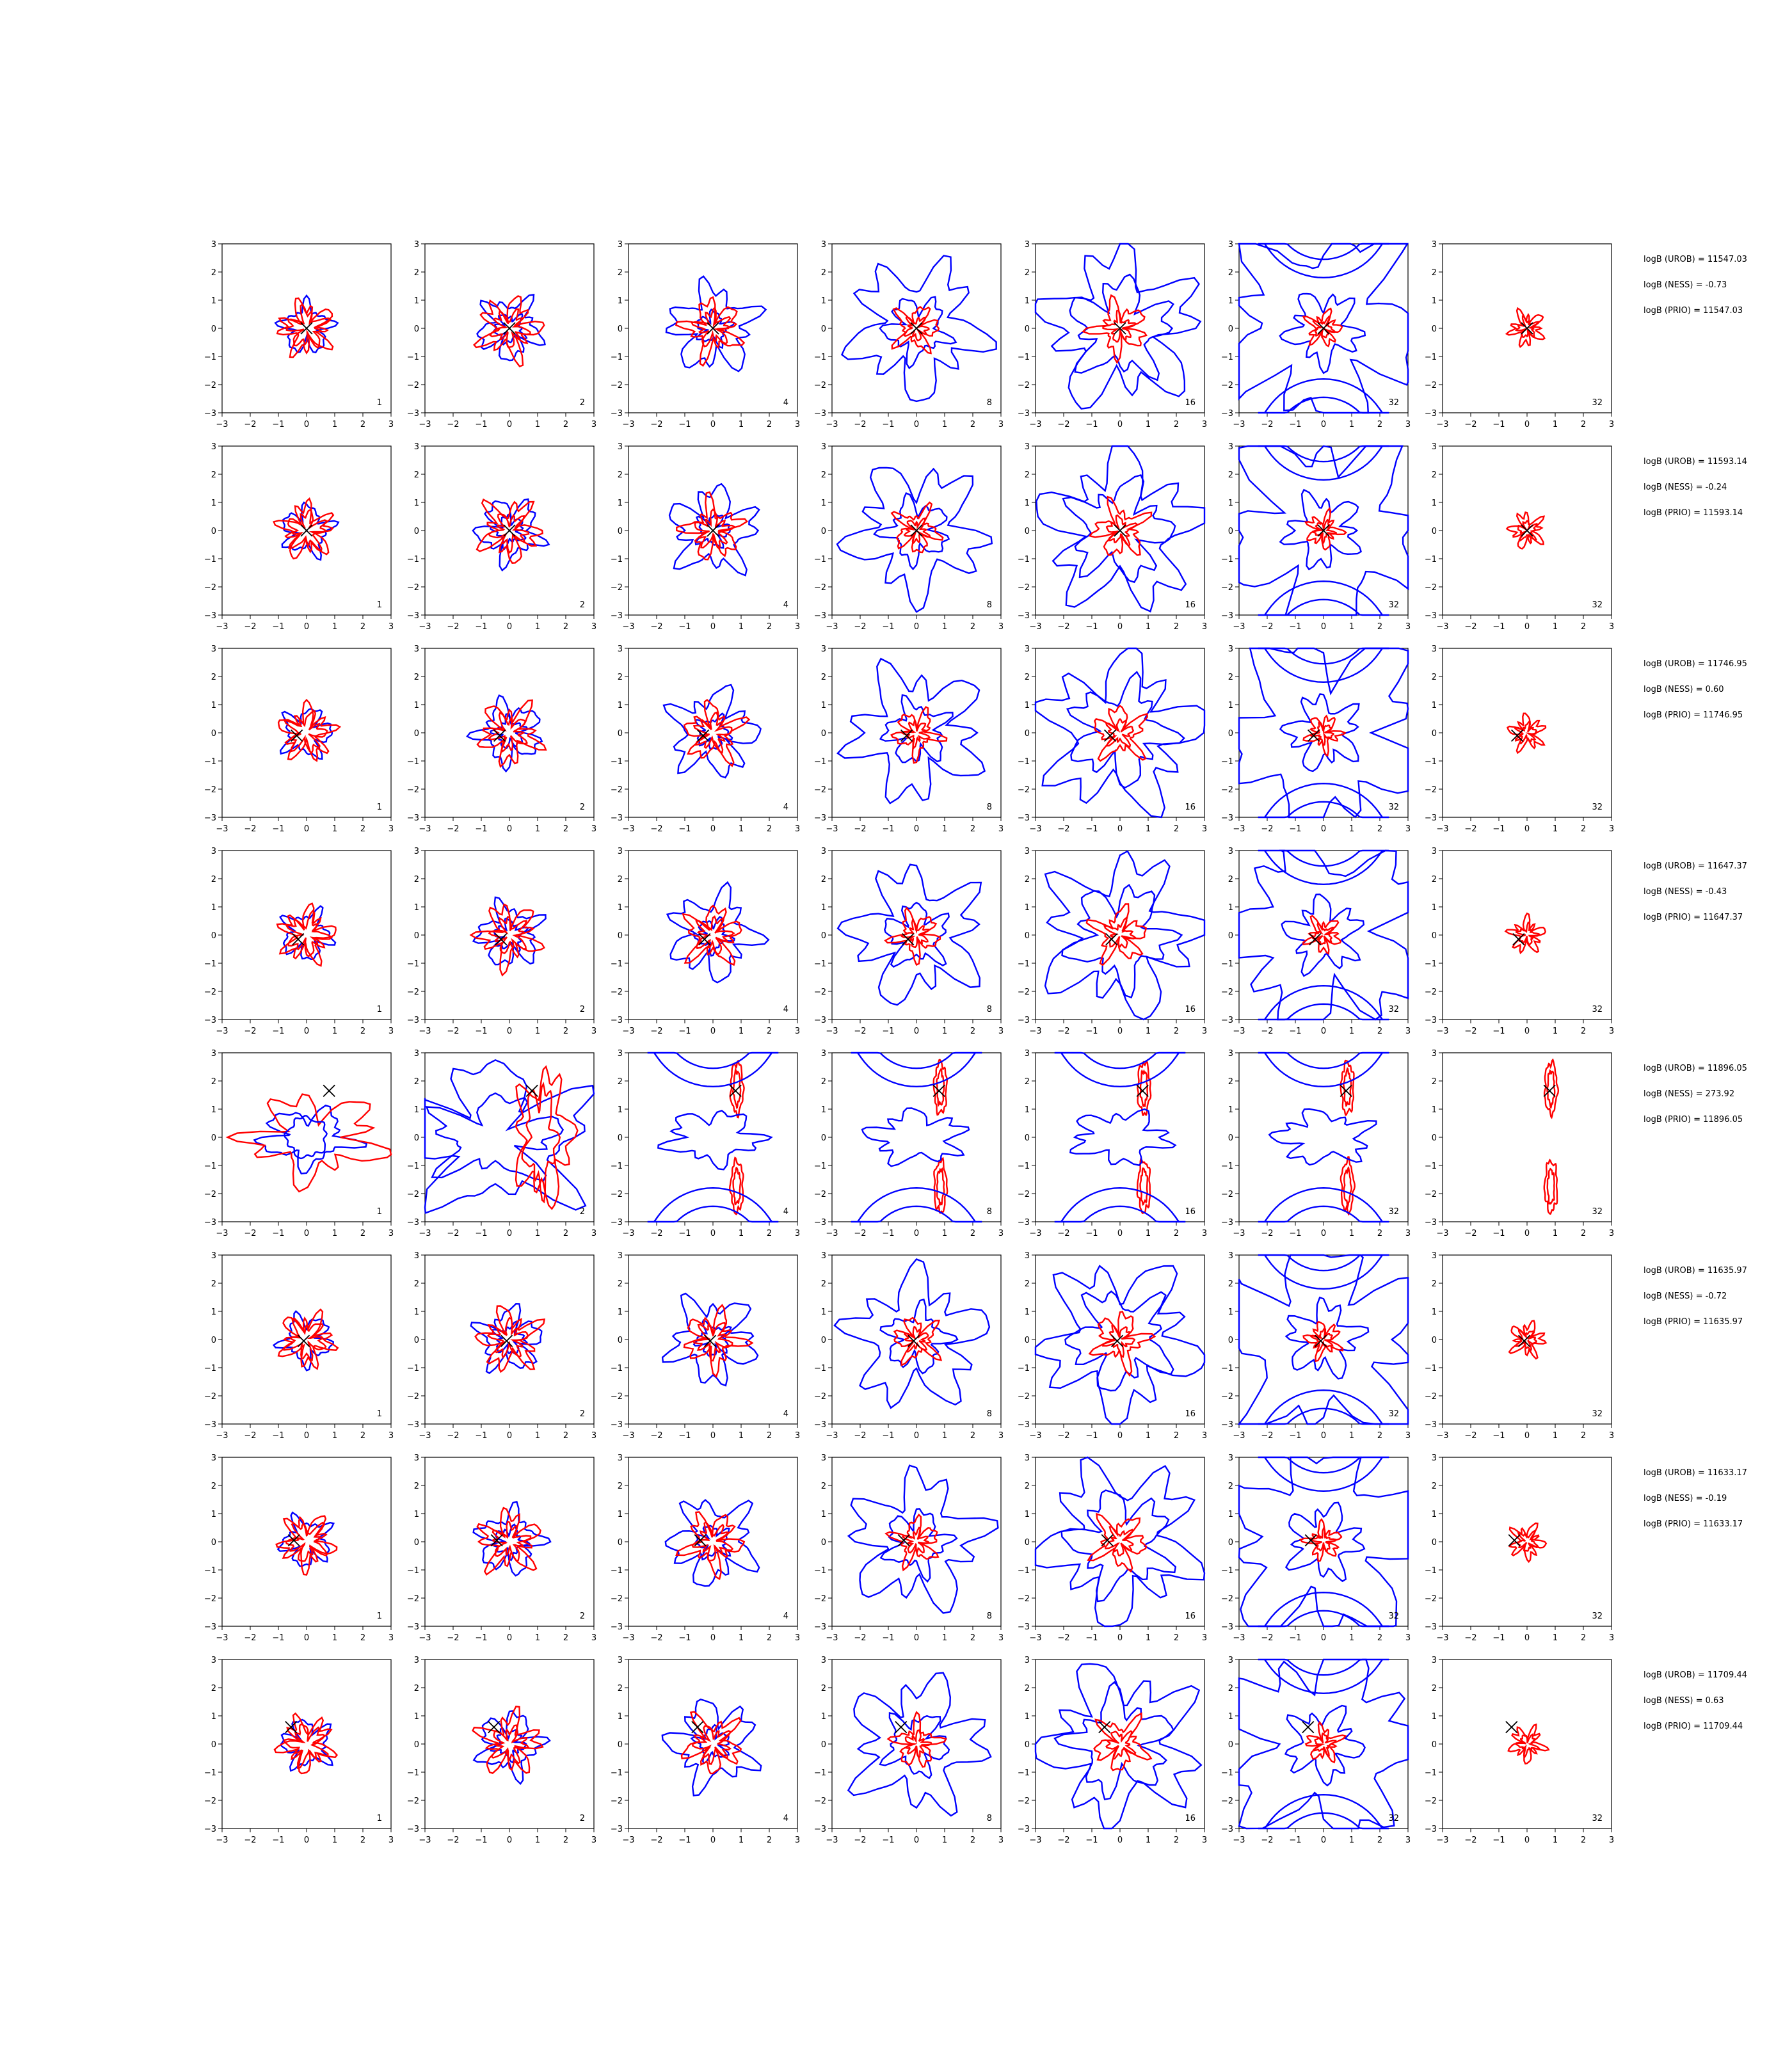 Image resolution: width=1792 pixels, height=2048 pixels. What do you see at coordinates (501, 941) in the screenshot?
I see `subplot-r4-c2: −3−3 −2 −2 −1 −1 0 0 1 1 2 2 3 3 2` at bounding box center [501, 941].